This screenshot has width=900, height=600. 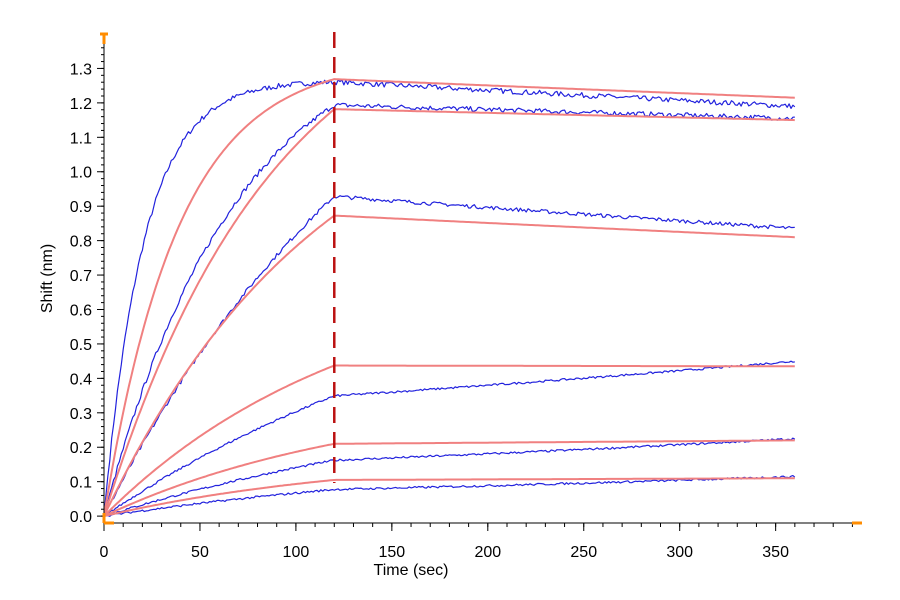 I want to click on x-axis-title: Time (sec), so click(x=411, y=570).